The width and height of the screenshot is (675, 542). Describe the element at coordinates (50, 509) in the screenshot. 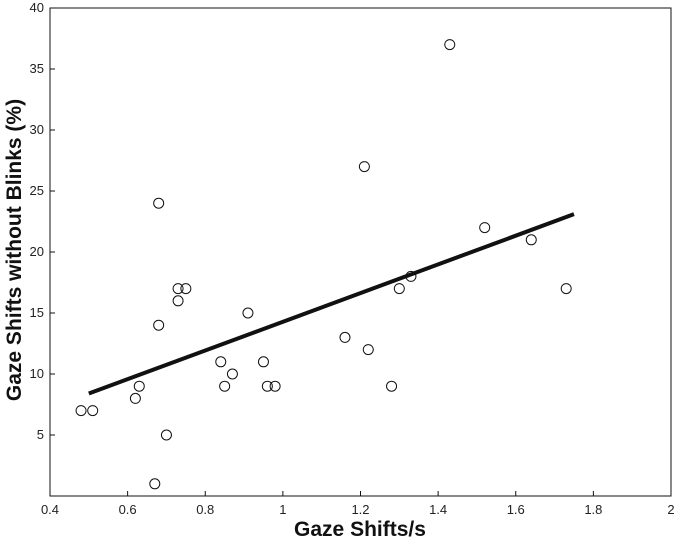

I see `x-tick-label: 0.4` at that location.